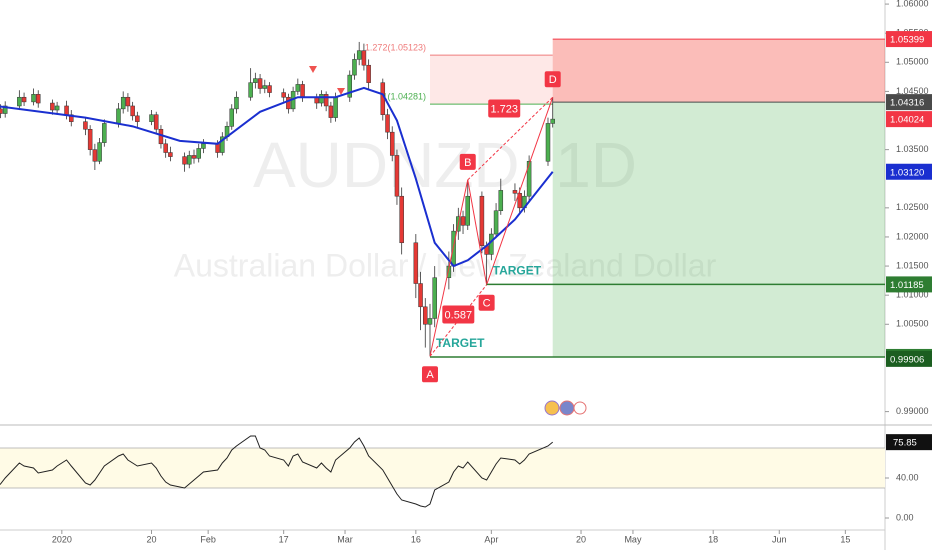  I want to click on x-tick-label: 15, so click(845, 539).